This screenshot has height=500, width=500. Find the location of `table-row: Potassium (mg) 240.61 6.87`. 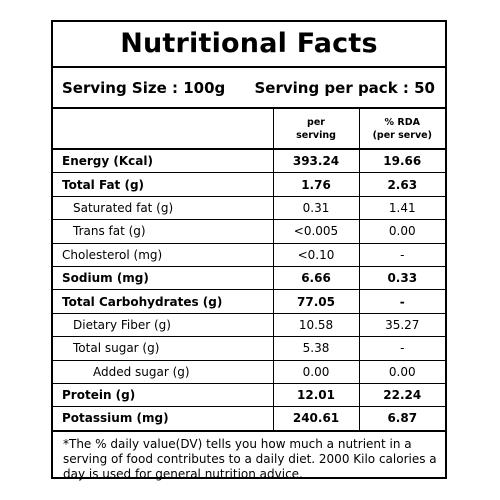

table-row: Potassium (mg) 240.61 6.87 is located at coordinates (249, 418).